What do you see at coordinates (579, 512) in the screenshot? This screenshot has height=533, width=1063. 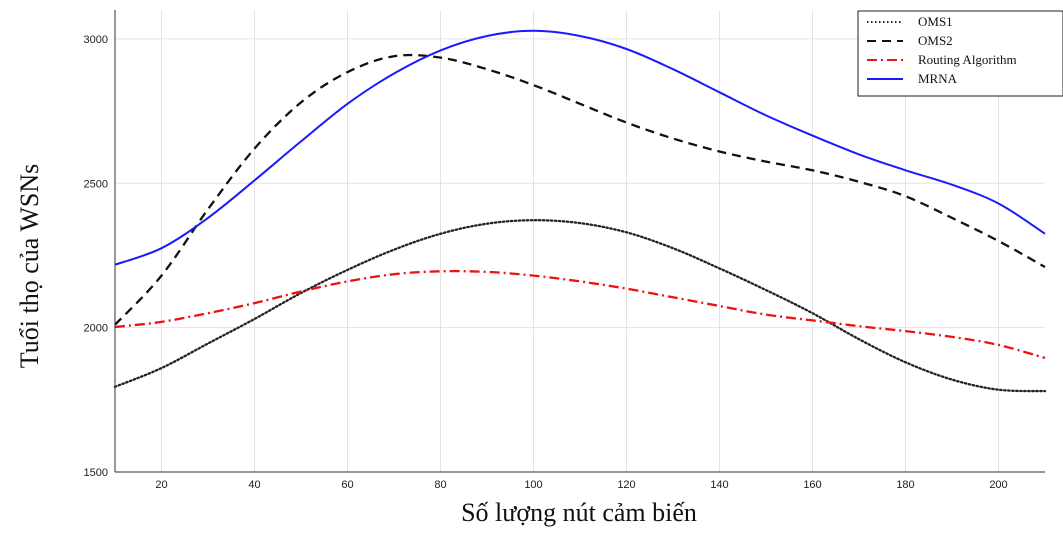 I see `x-axis-title: Số lượng nút cảm biến` at bounding box center [579, 512].